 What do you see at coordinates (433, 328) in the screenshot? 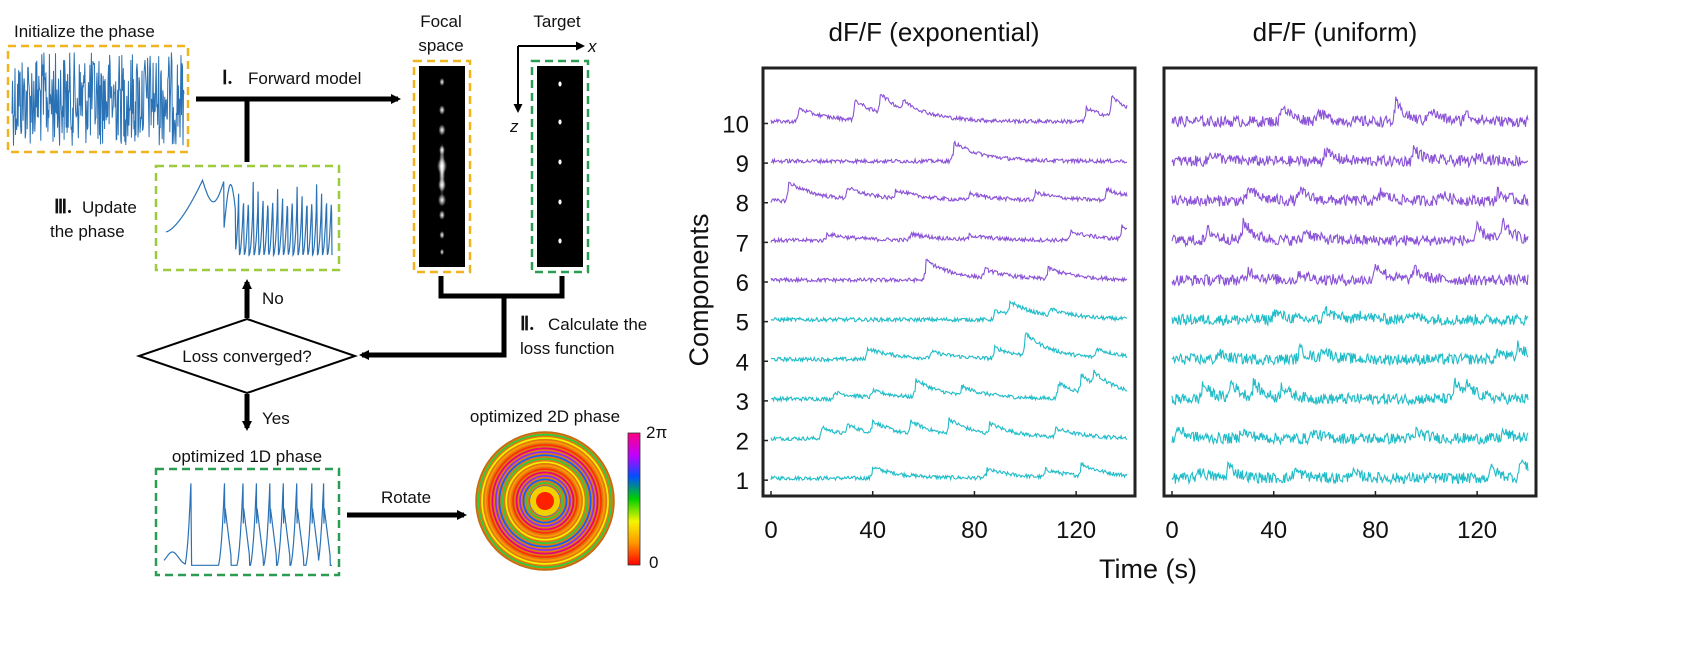
I see `loss-arrow` at bounding box center [433, 328].